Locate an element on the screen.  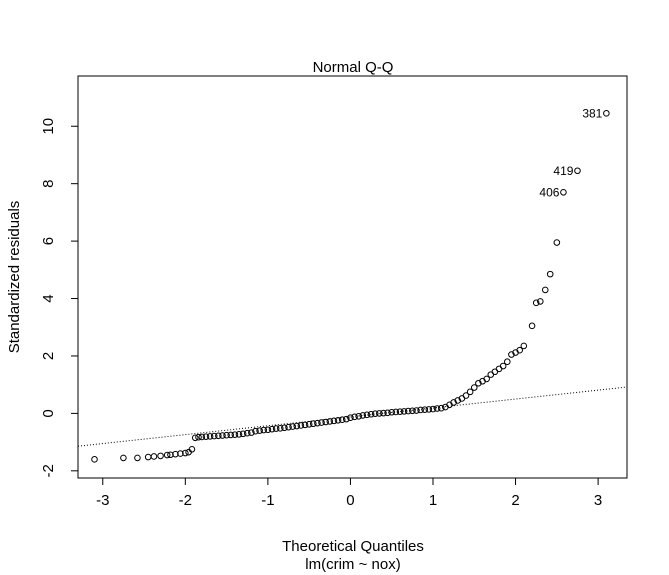
y-tick-label: 4 is located at coordinates (48, 298).